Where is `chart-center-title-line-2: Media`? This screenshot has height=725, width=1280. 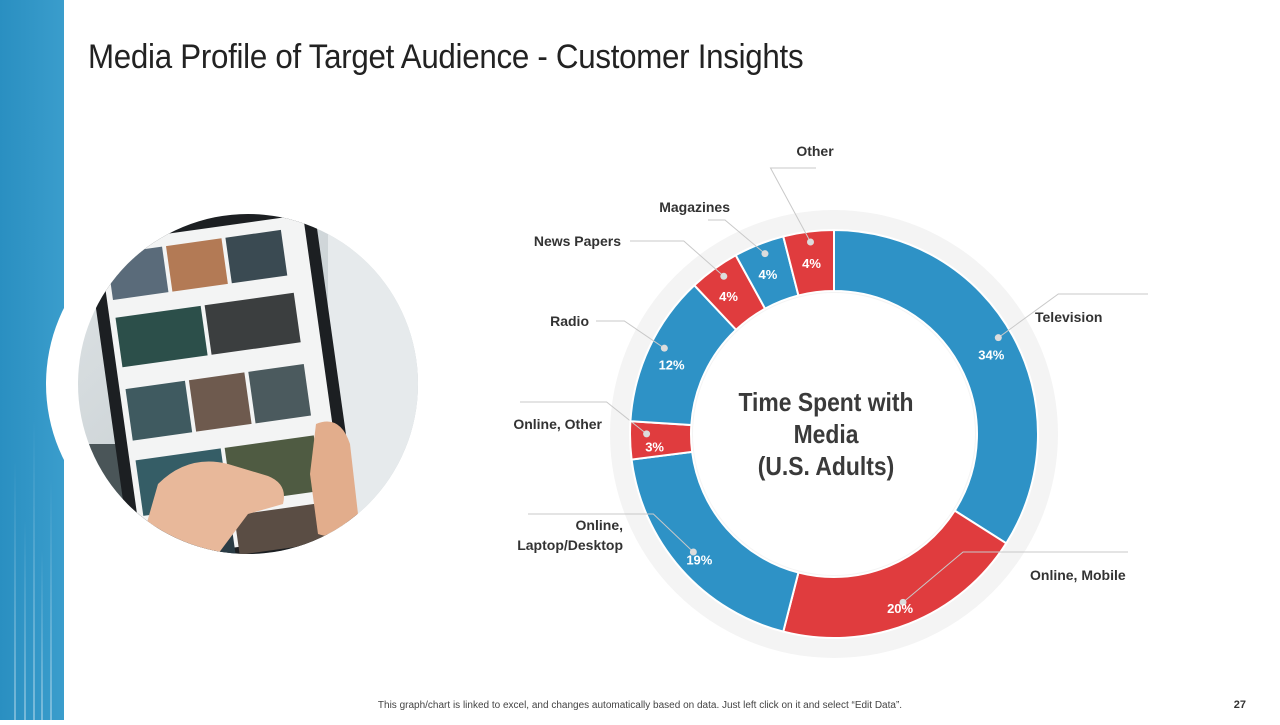 chart-center-title-line-2: Media is located at coordinates (826, 434).